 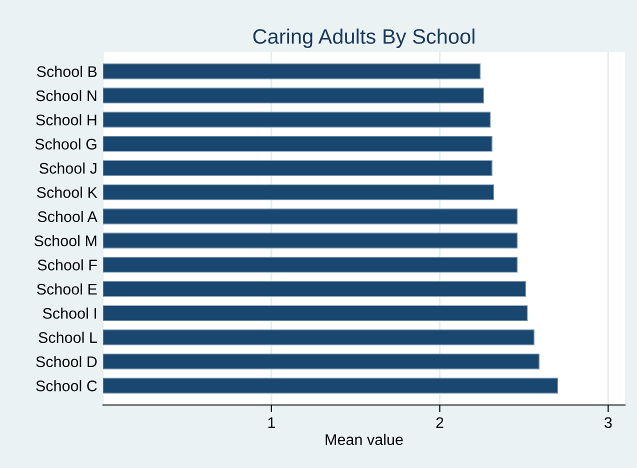 I want to click on y-tick-label: School D, so click(x=66, y=362).